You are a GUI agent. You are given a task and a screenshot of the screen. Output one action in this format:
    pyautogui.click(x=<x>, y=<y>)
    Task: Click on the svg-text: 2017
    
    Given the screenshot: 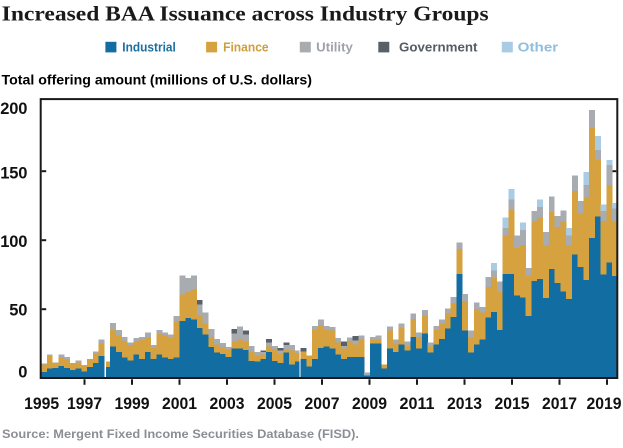 What is the action you would take?
    pyautogui.click(x=559, y=404)
    